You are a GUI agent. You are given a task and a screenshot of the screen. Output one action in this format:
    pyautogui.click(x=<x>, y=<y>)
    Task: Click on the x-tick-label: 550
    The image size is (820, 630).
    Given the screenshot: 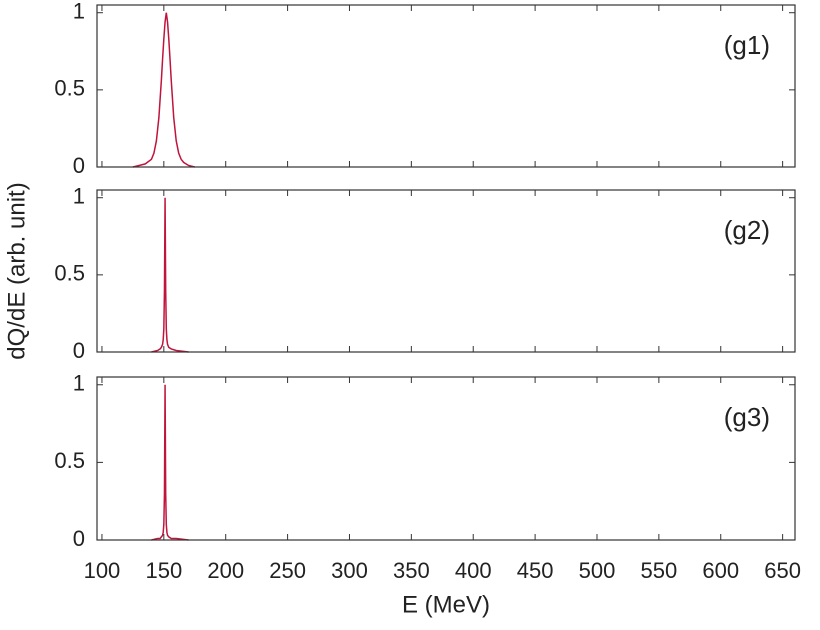 What is the action you would take?
    pyautogui.click(x=659, y=570)
    